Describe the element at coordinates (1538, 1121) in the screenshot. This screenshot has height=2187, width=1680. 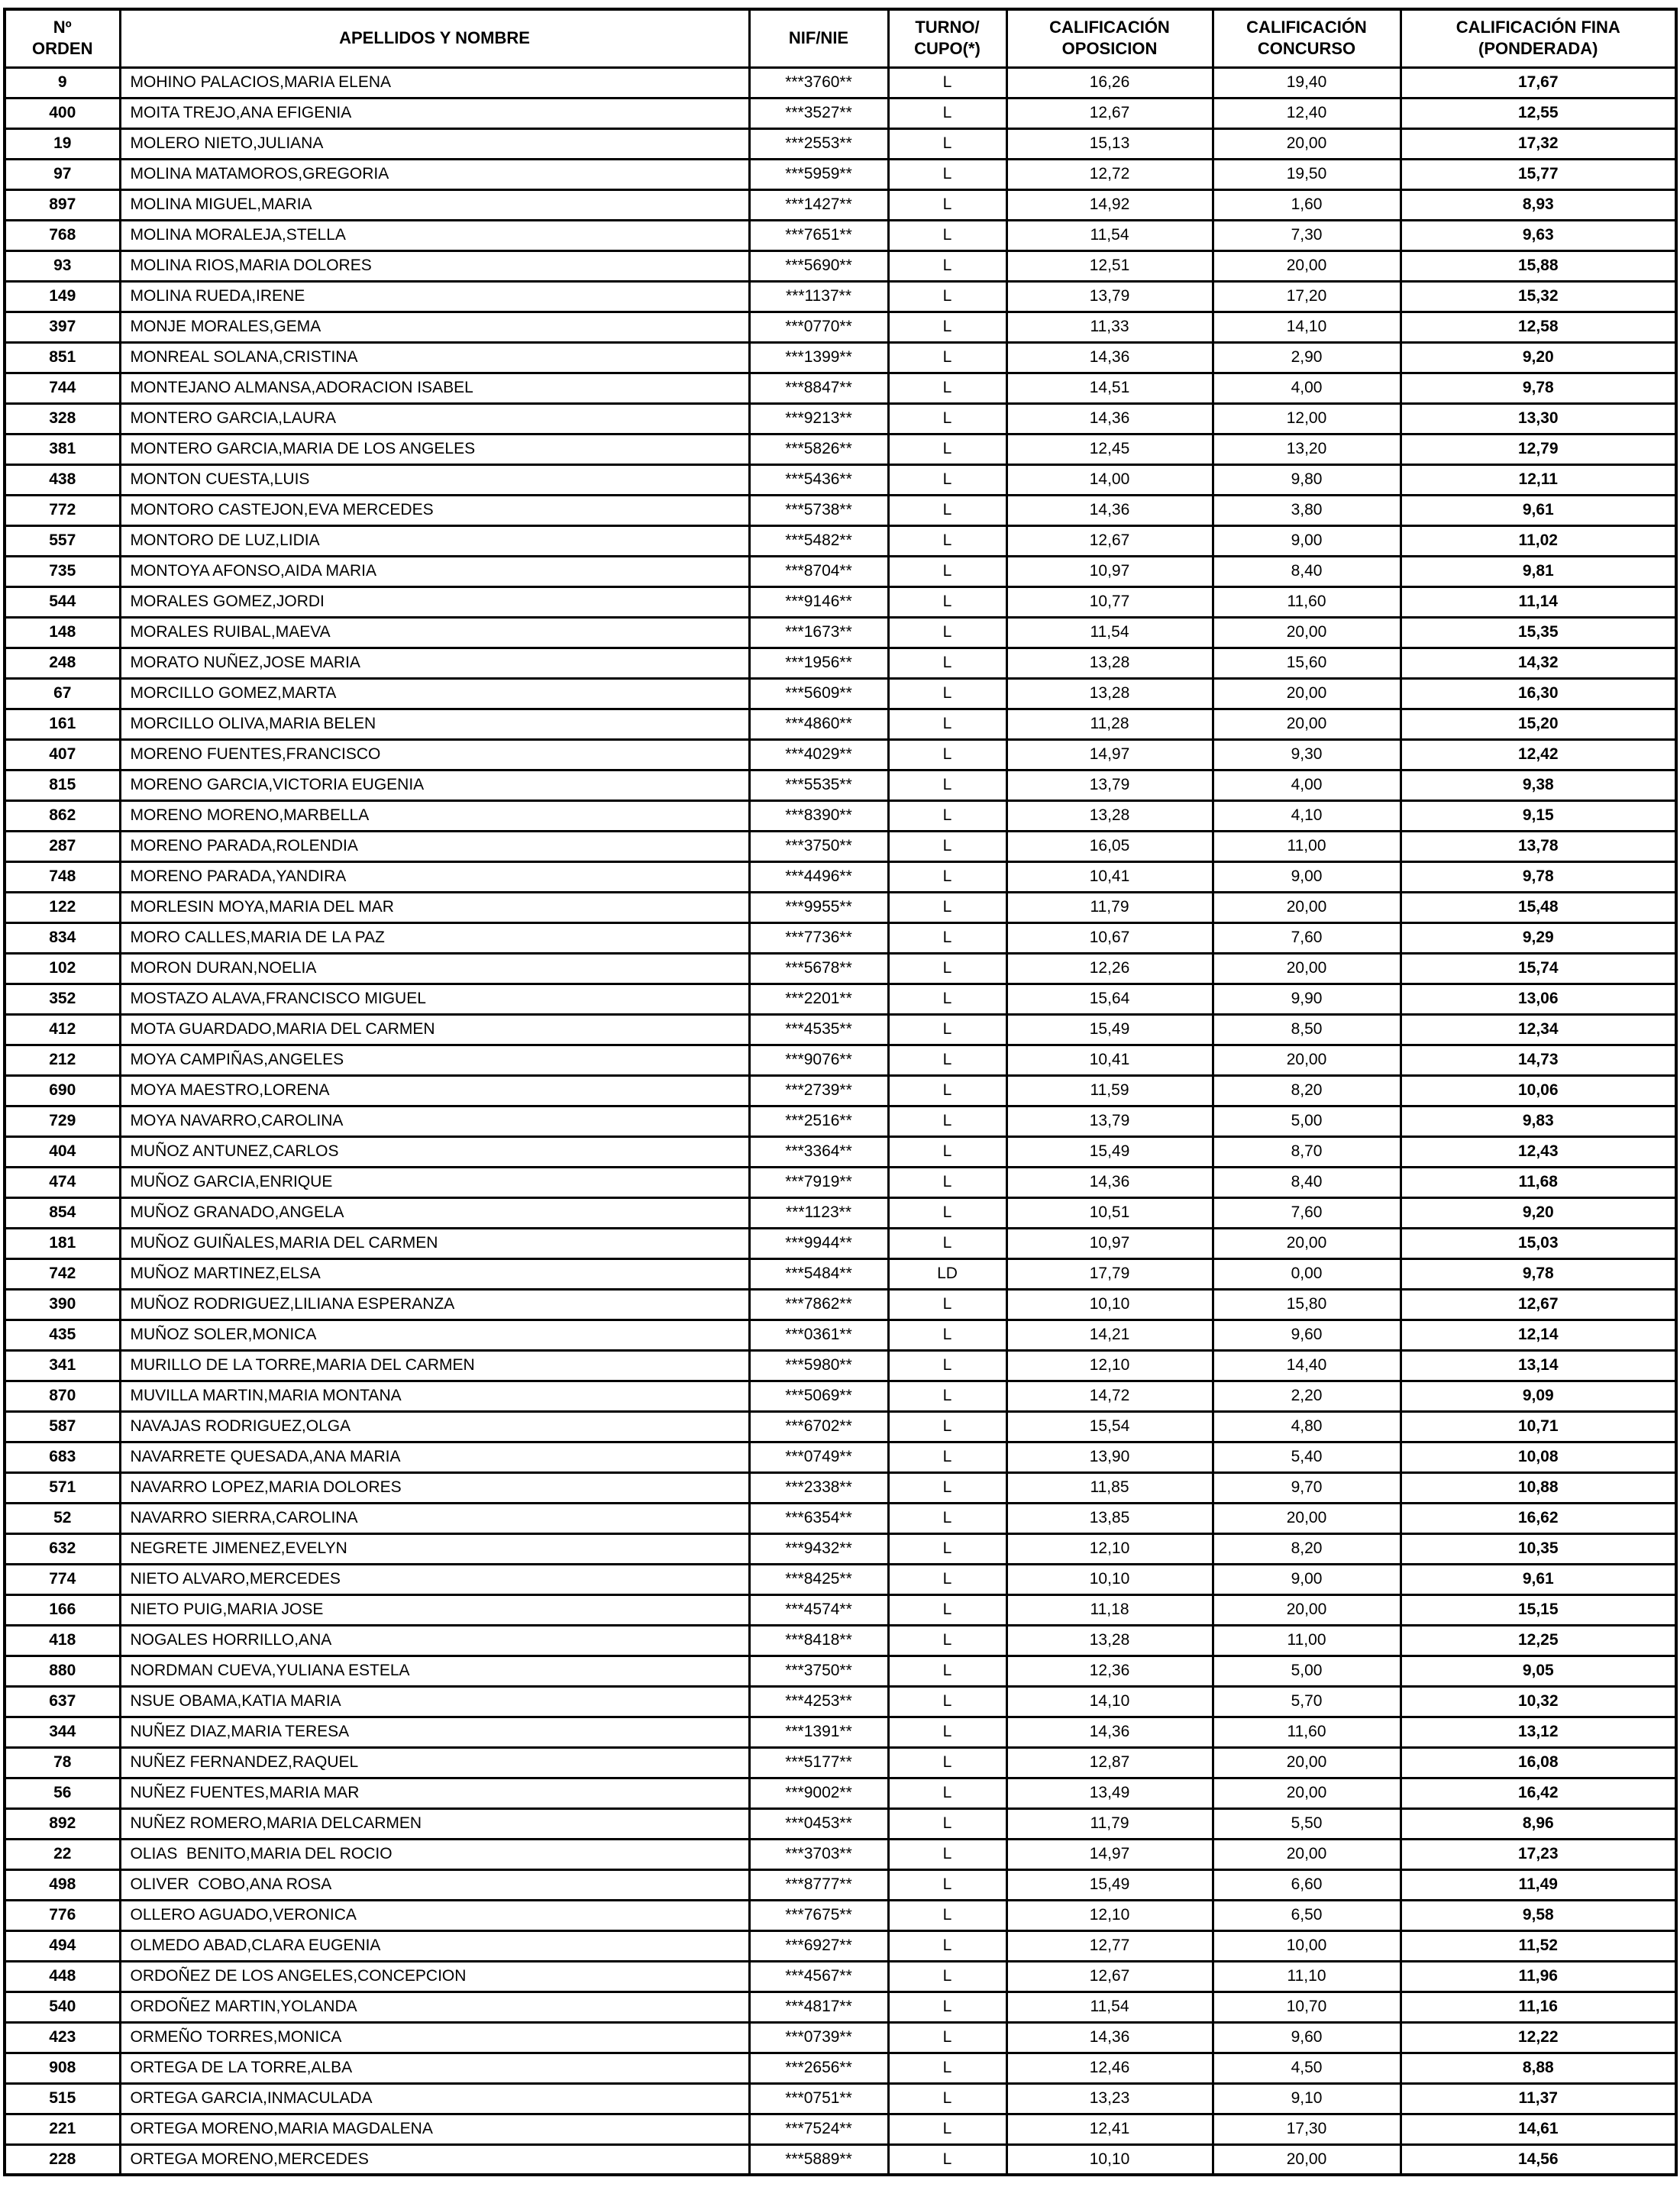
I see `cell-calificacion-final: 9,83` at that location.